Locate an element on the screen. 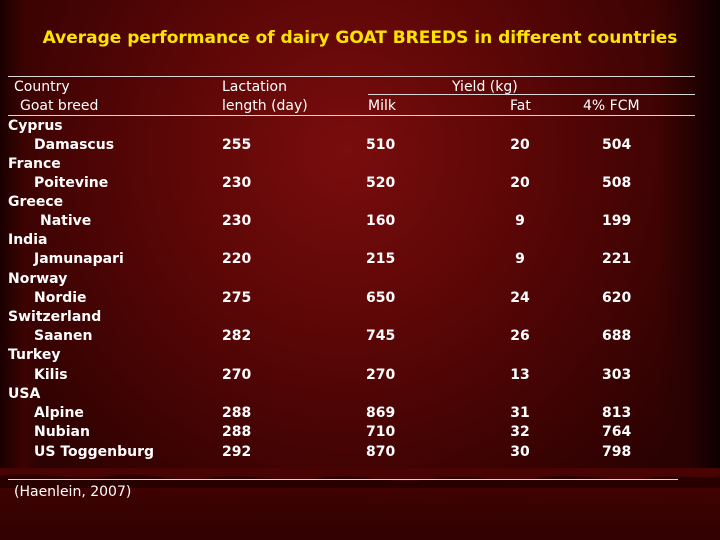 Image resolution: width=720 pixels, height=540 pixels. fat-alpine: 31 is located at coordinates (520, 413).